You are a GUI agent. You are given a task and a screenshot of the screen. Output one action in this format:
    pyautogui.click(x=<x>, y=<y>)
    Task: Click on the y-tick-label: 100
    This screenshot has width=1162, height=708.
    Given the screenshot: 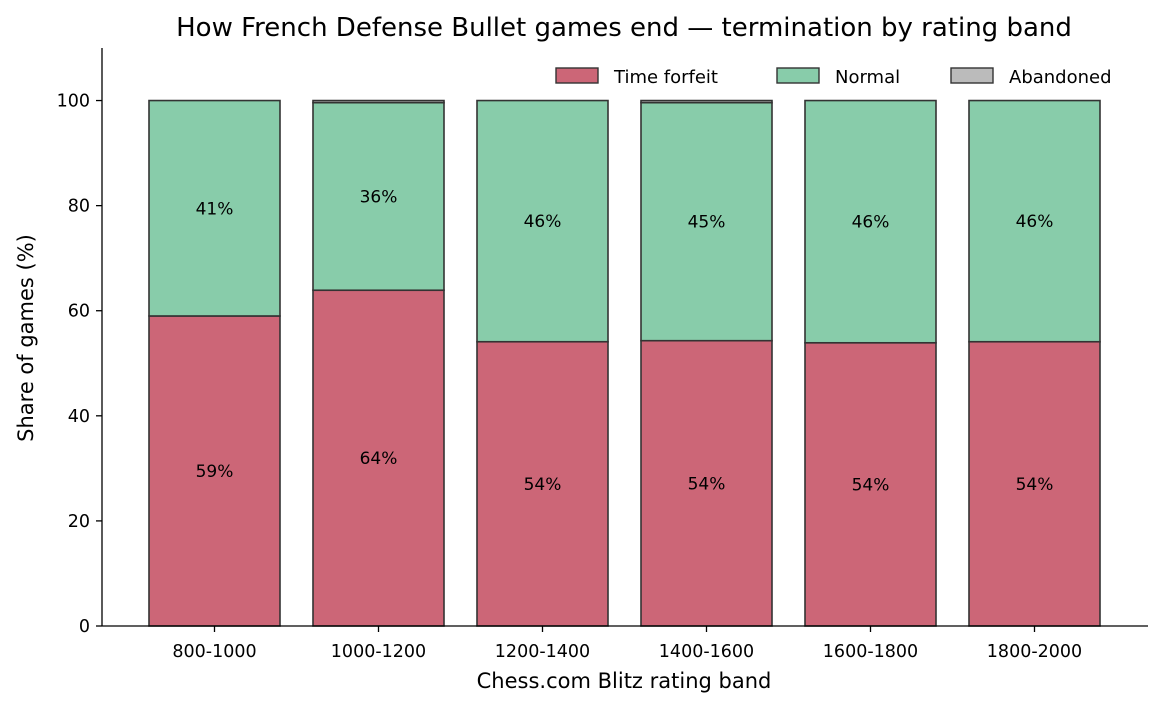 What is the action you would take?
    pyautogui.click(x=73, y=102)
    